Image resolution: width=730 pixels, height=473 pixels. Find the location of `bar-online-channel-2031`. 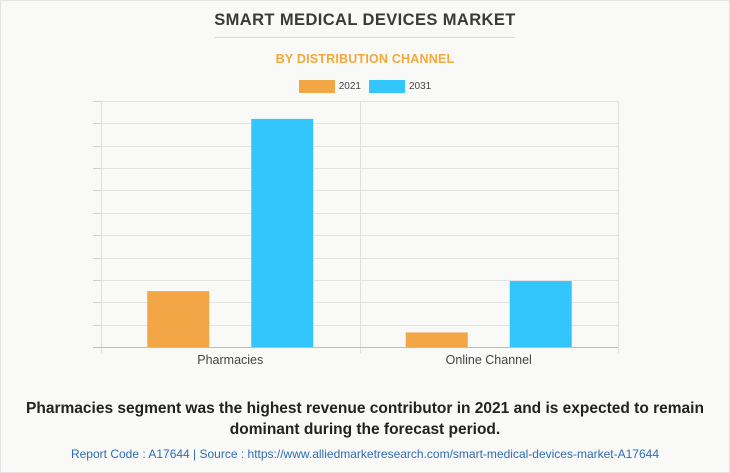

bar-online-channel-2031 is located at coordinates (540, 314).